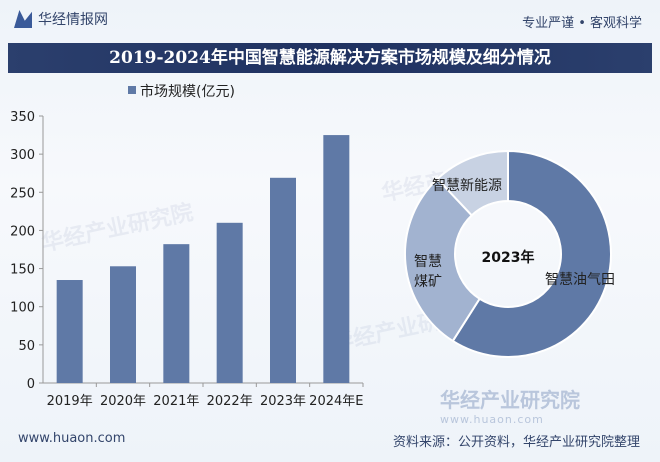 The width and height of the screenshot is (660, 462). I want to click on brand-name: 华经产业研究院, so click(510, 400).